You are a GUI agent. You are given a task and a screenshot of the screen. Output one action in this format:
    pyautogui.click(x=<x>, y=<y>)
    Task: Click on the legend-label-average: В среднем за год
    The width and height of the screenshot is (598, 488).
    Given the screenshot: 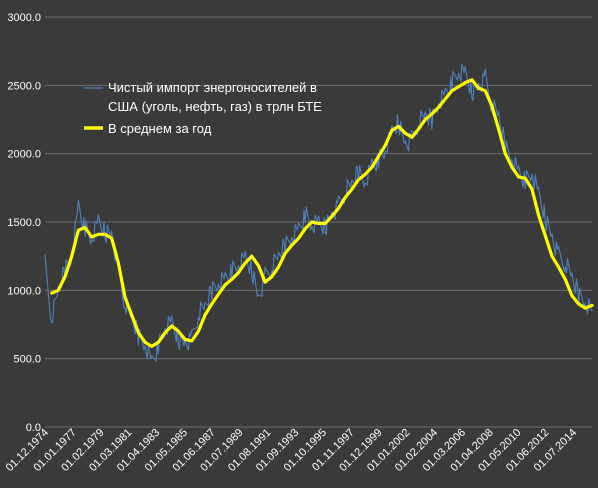 What is the action you would take?
    pyautogui.click(x=160, y=128)
    